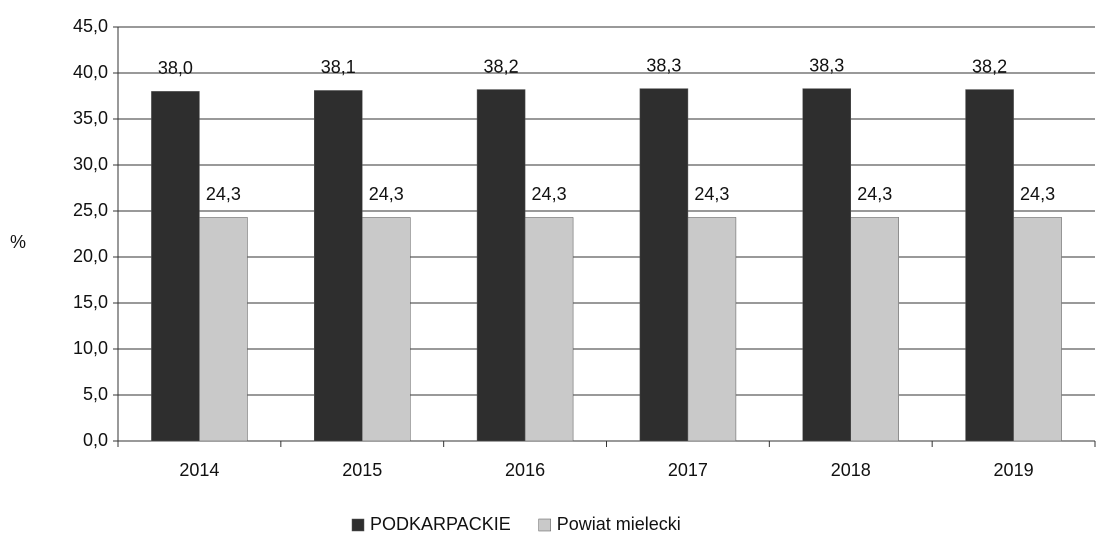 The height and width of the screenshot is (543, 1105). I want to click on x-tick-label: 2016, so click(525, 470).